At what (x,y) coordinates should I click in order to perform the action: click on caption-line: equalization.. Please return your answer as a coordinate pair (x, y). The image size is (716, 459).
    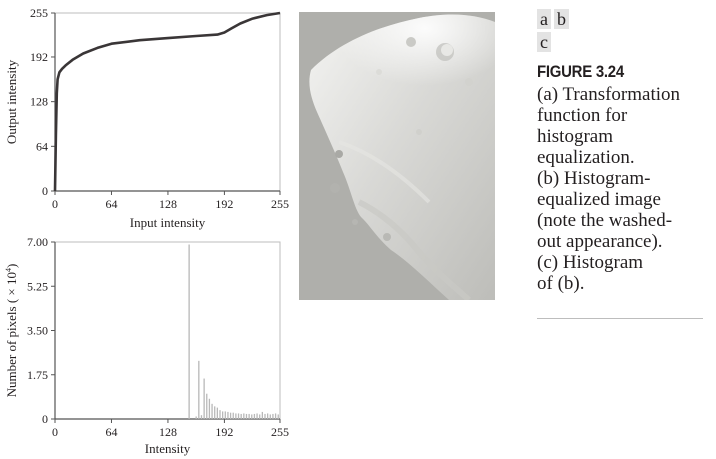
    Looking at the image, I should click on (586, 157).